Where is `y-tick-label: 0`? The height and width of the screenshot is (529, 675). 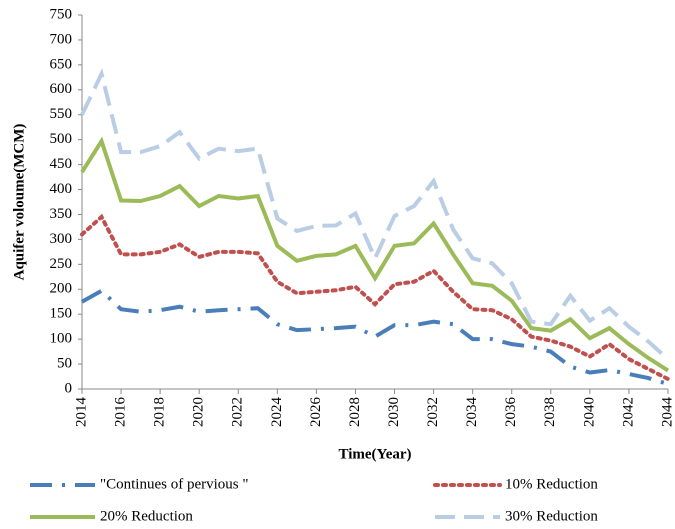 y-tick-label: 0 is located at coordinates (69, 388).